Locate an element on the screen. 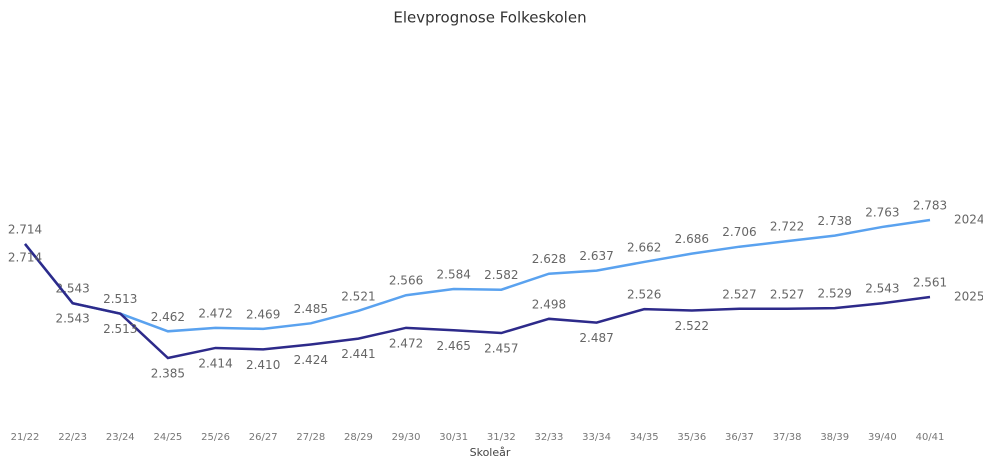  data-label: 2.566 is located at coordinates (406, 281).